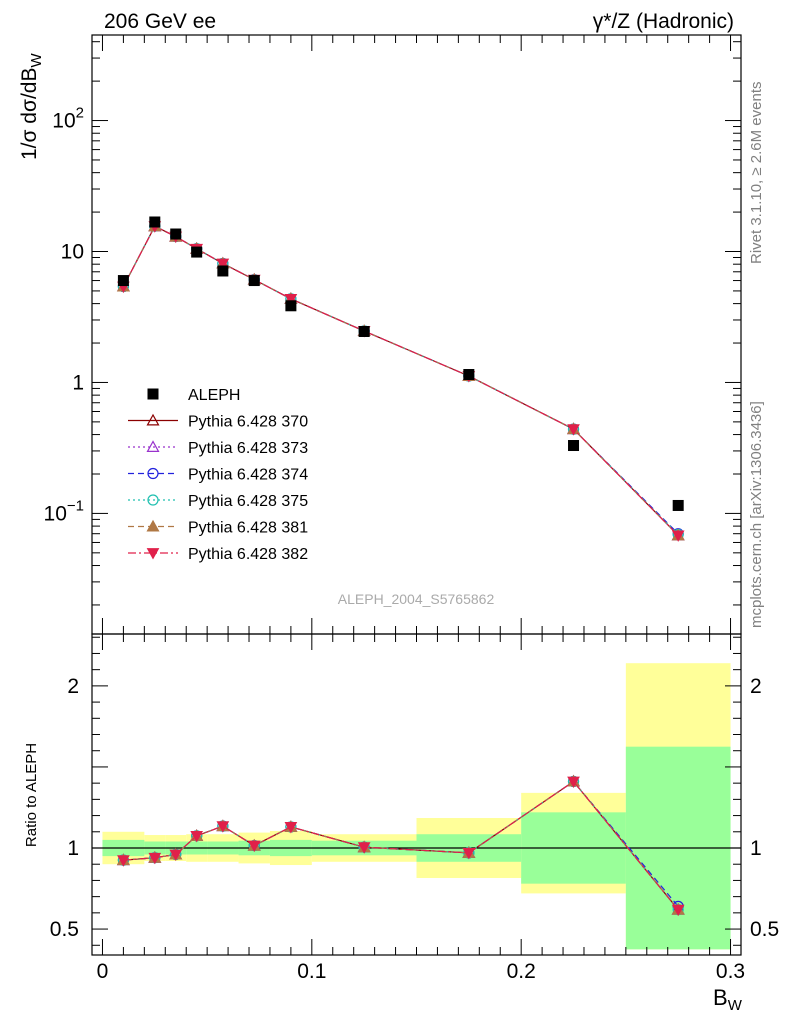 This screenshot has height=1024, width=786. Describe the element at coordinates (64, 929) in the screenshot. I see `y-tick-label-left: 0.5` at that location.